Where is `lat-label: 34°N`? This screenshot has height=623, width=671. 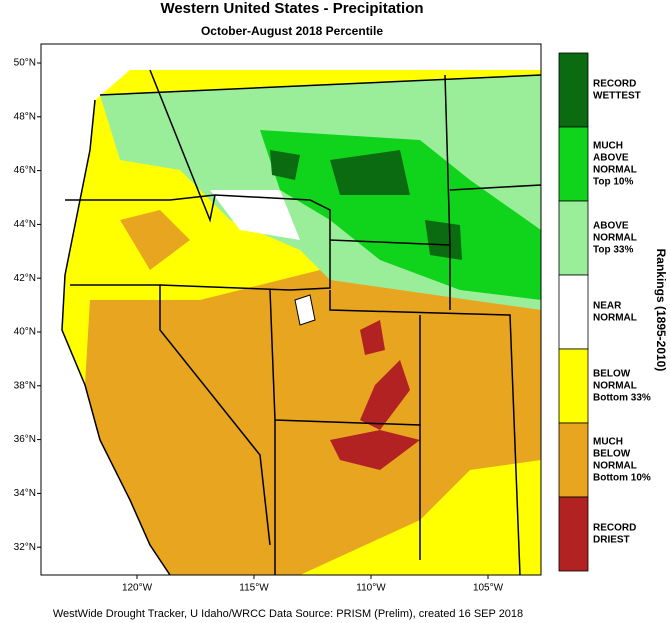 lat-label: 34°N is located at coordinates (25, 493).